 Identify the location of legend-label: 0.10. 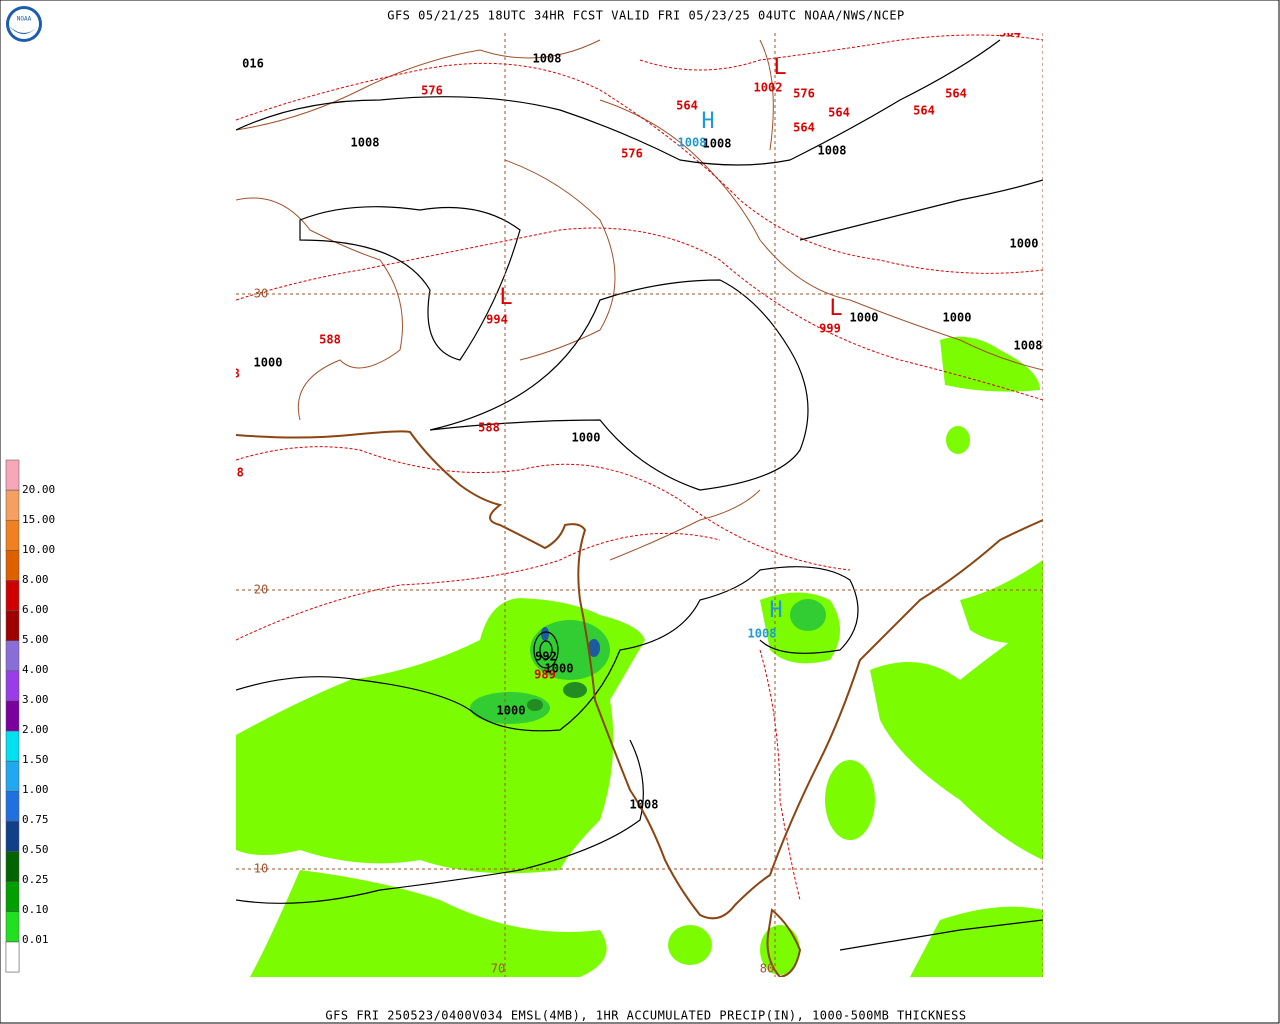
(35, 909).